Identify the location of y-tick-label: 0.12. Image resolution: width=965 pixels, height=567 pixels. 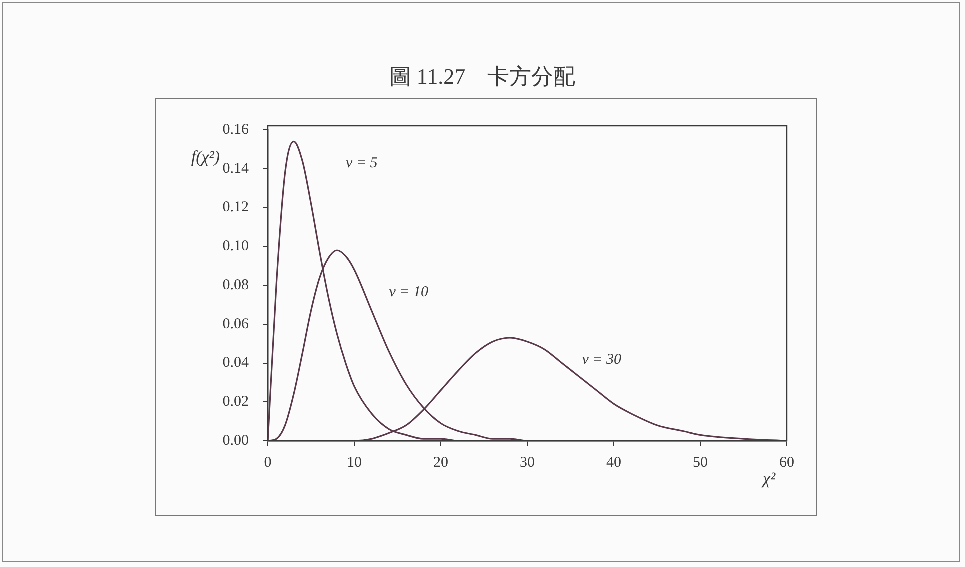
(235, 208).